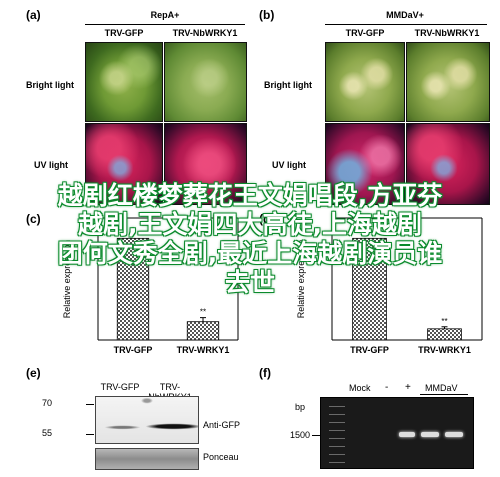 Image resolution: width=500 pixels, height=477 pixels. What do you see at coordinates (90, 434) in the screenshot?
I see `marker-55-tick` at bounding box center [90, 434].